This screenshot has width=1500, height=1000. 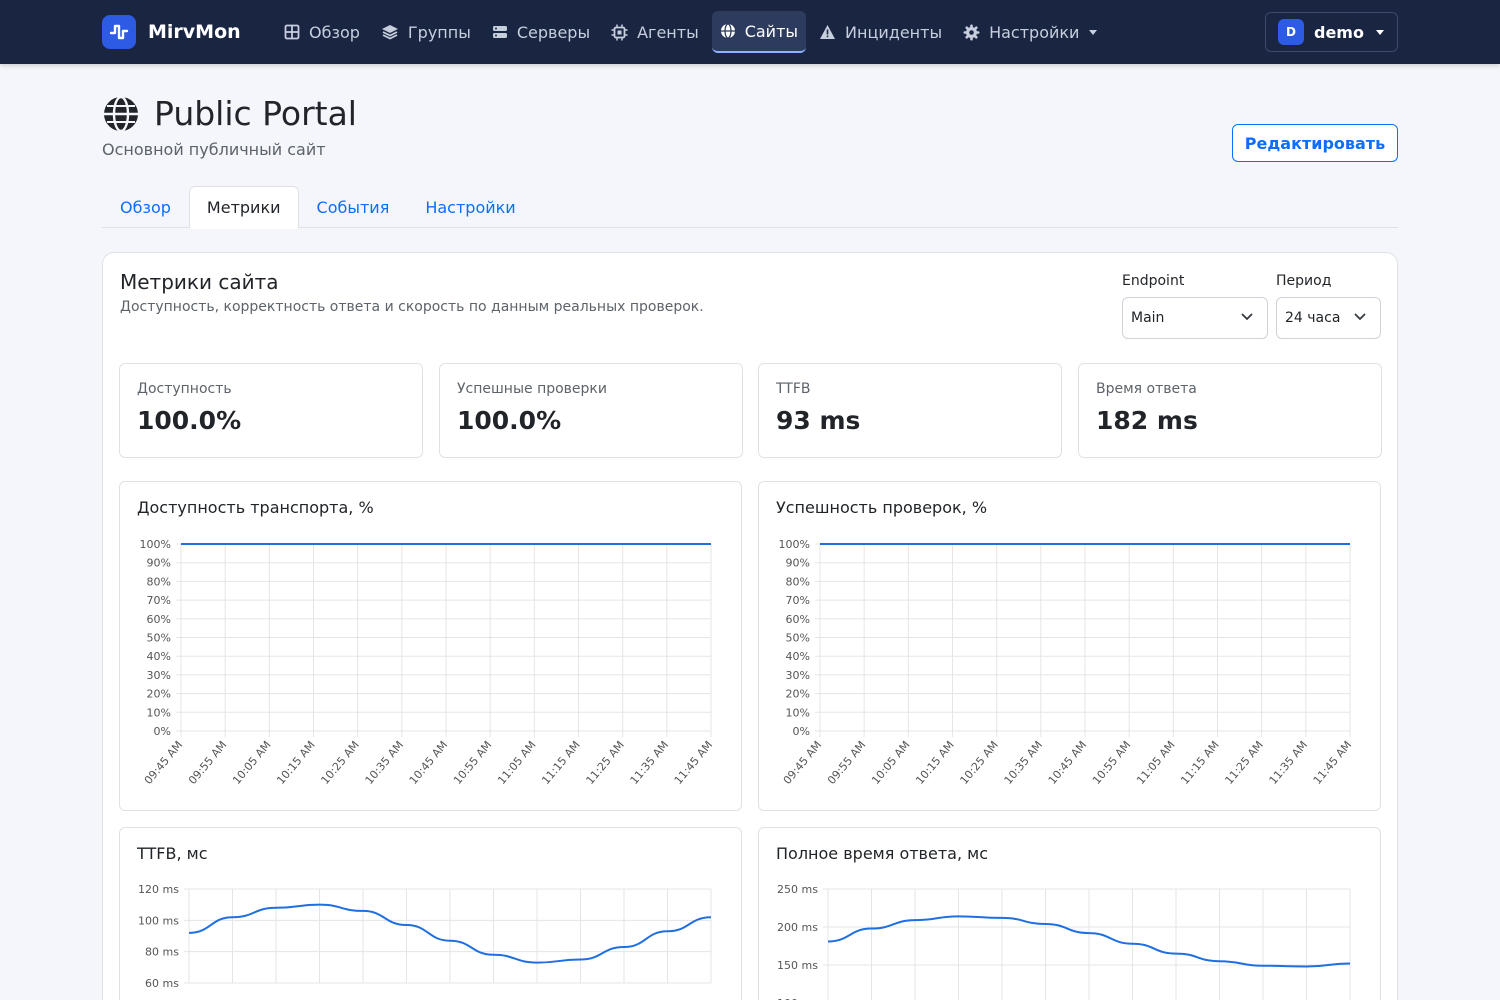 What do you see at coordinates (164, 763) in the screenshot?
I see `x-tick-label: 09:45 AM` at bounding box center [164, 763].